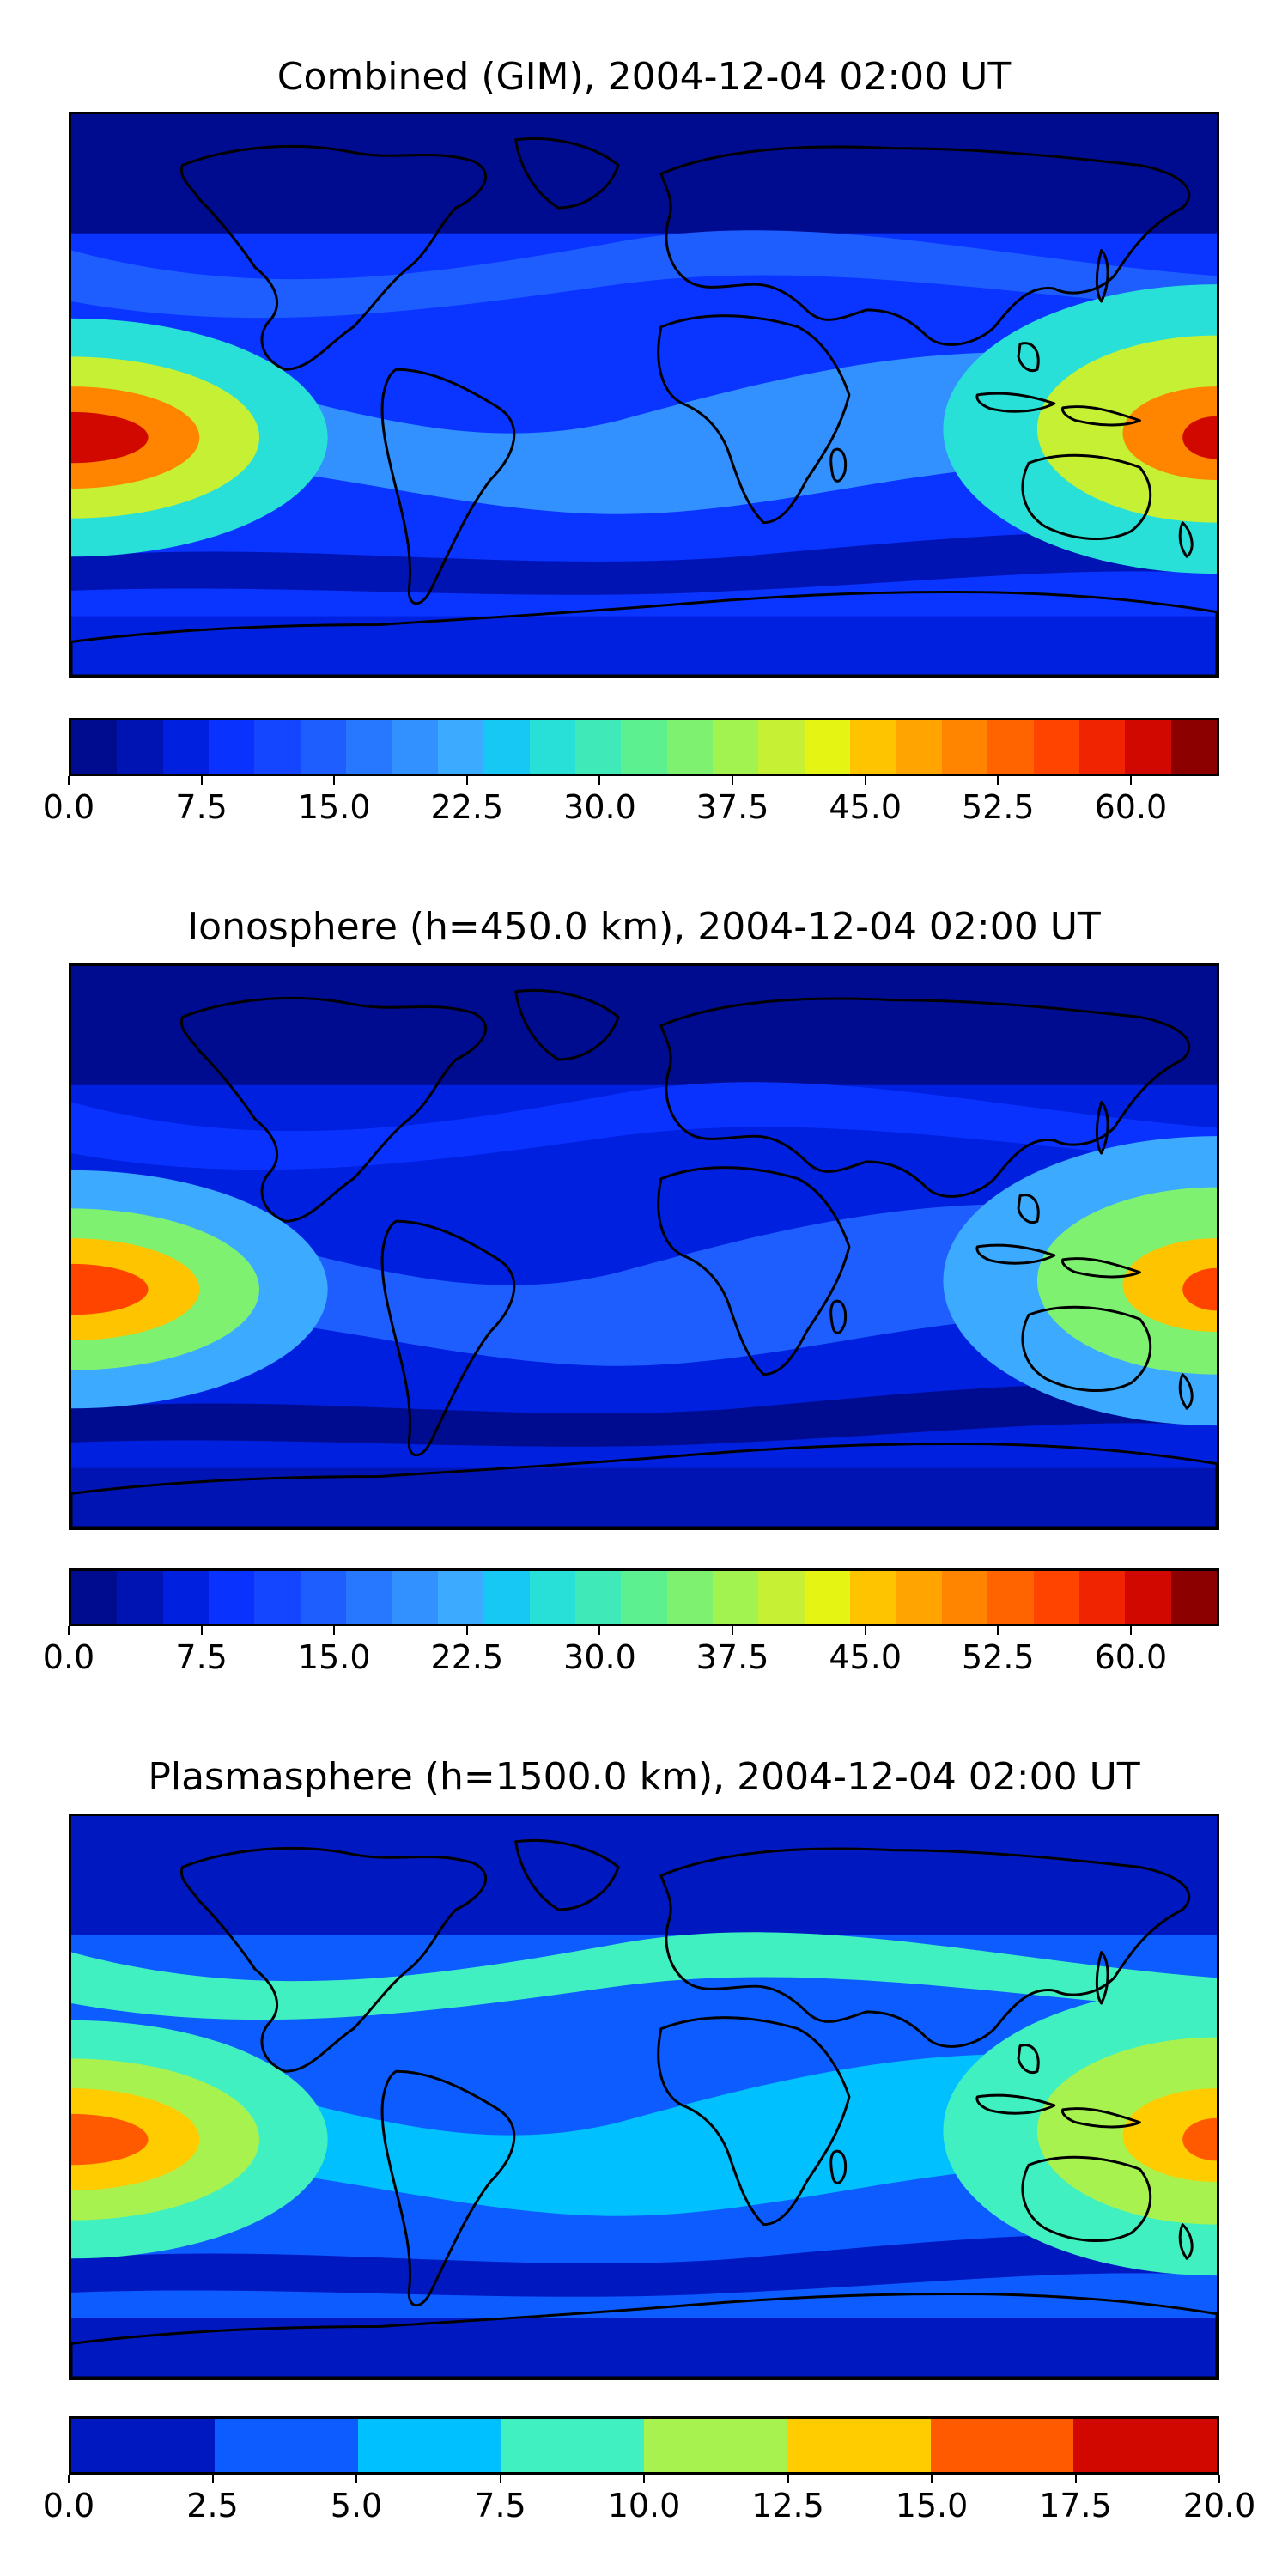  I want to click on field-east-anomaly-inner, so click(1169, 433).